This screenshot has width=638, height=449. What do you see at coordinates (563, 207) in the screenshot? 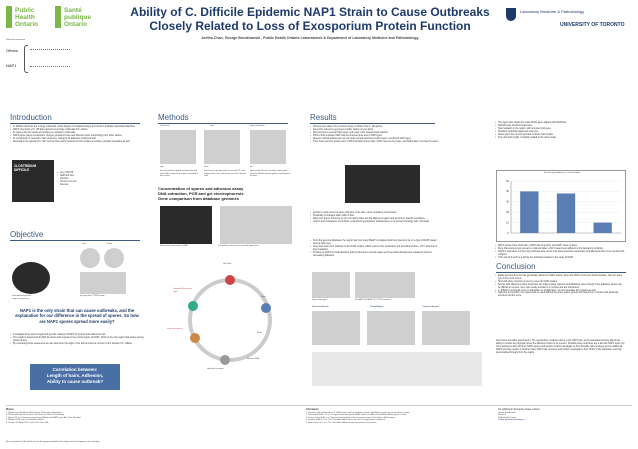
I see `chart-plot: 50 40 30 20 10 0` at bounding box center [563, 207].